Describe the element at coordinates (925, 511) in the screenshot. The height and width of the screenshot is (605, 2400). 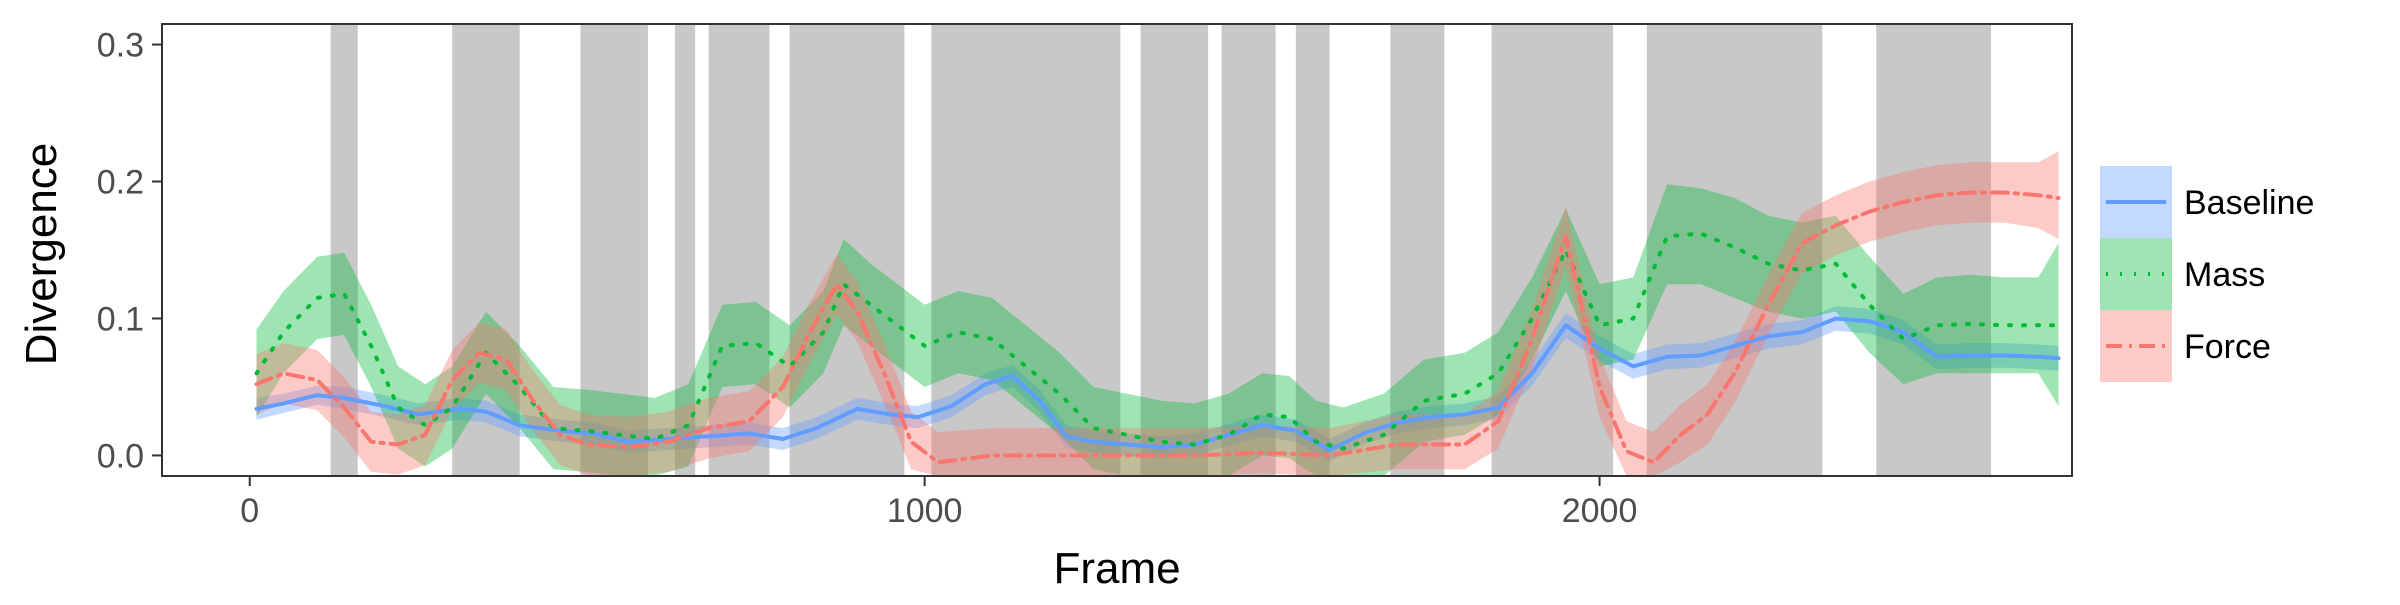
I see `x-tick-label: 1000` at that location.